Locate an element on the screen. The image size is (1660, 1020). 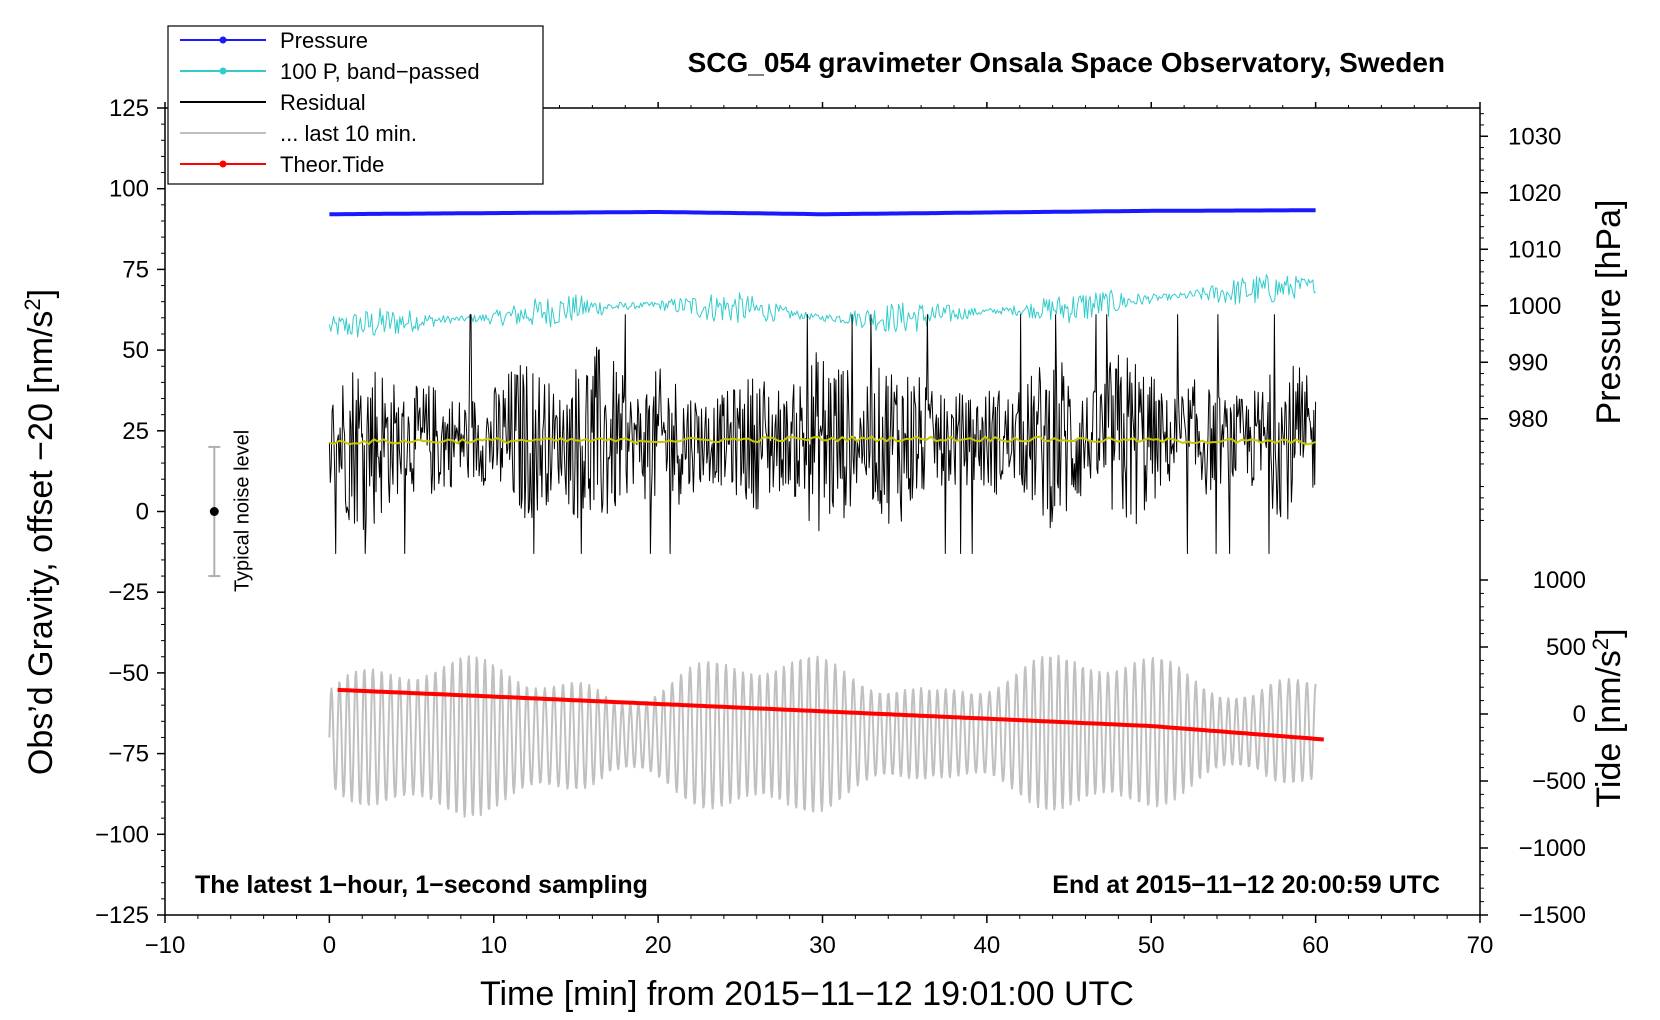
legend-label: Pressure is located at coordinates (324, 40).